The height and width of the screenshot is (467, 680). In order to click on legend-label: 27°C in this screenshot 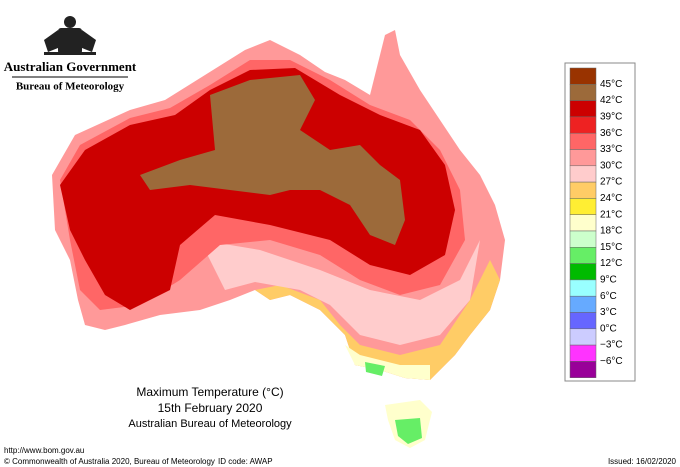, I will do `click(611, 182)`.